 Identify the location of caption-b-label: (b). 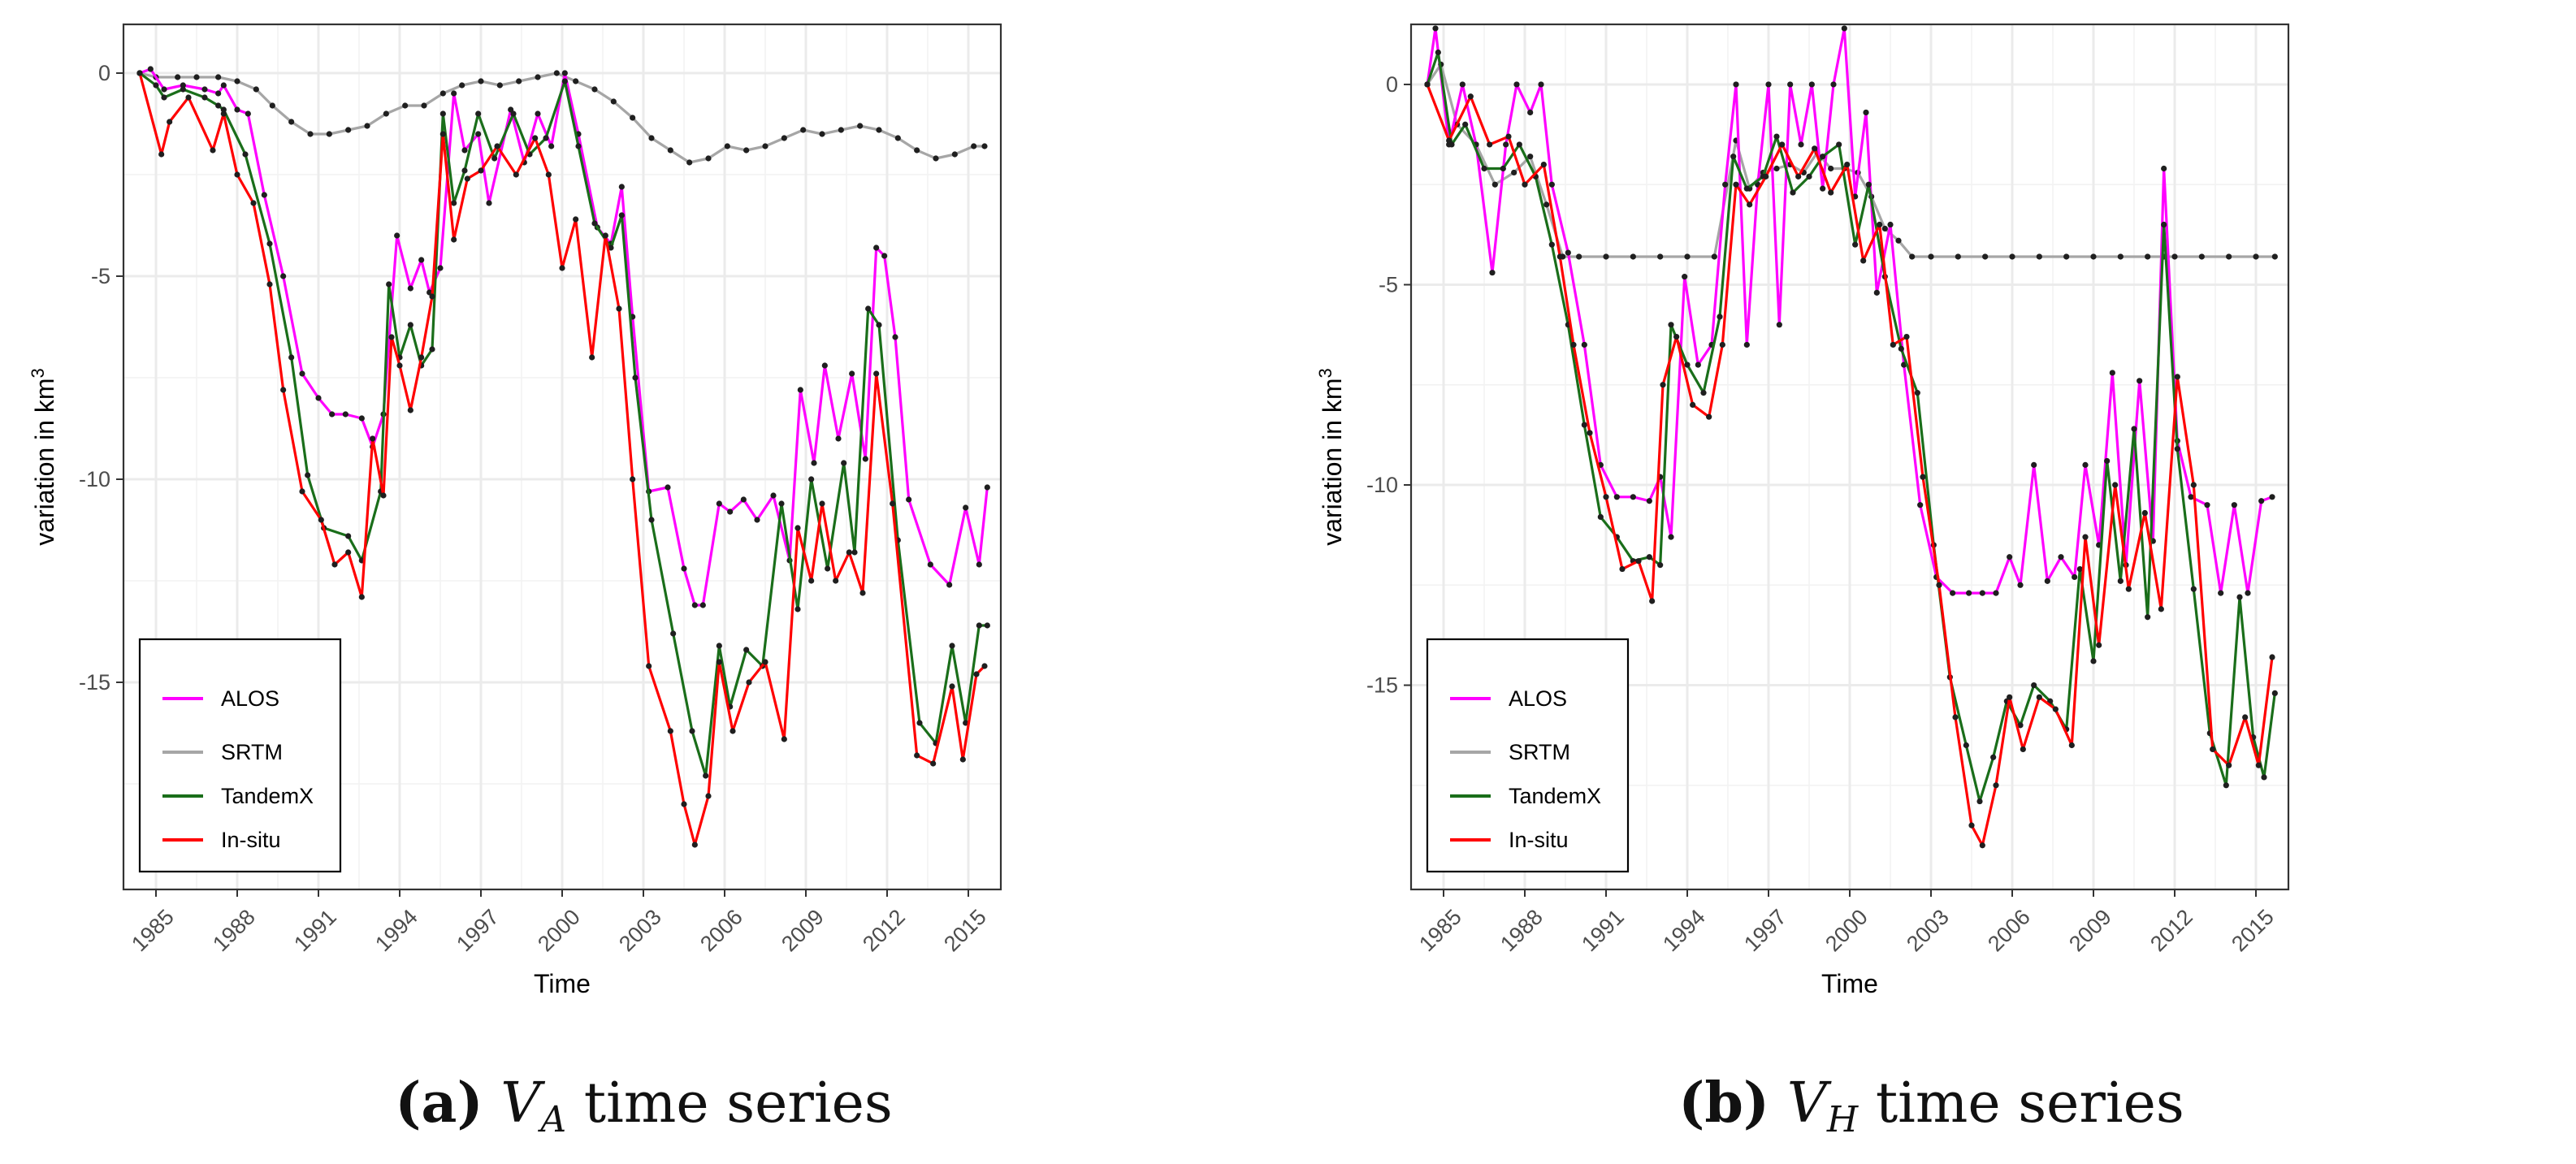
(1724, 1104).